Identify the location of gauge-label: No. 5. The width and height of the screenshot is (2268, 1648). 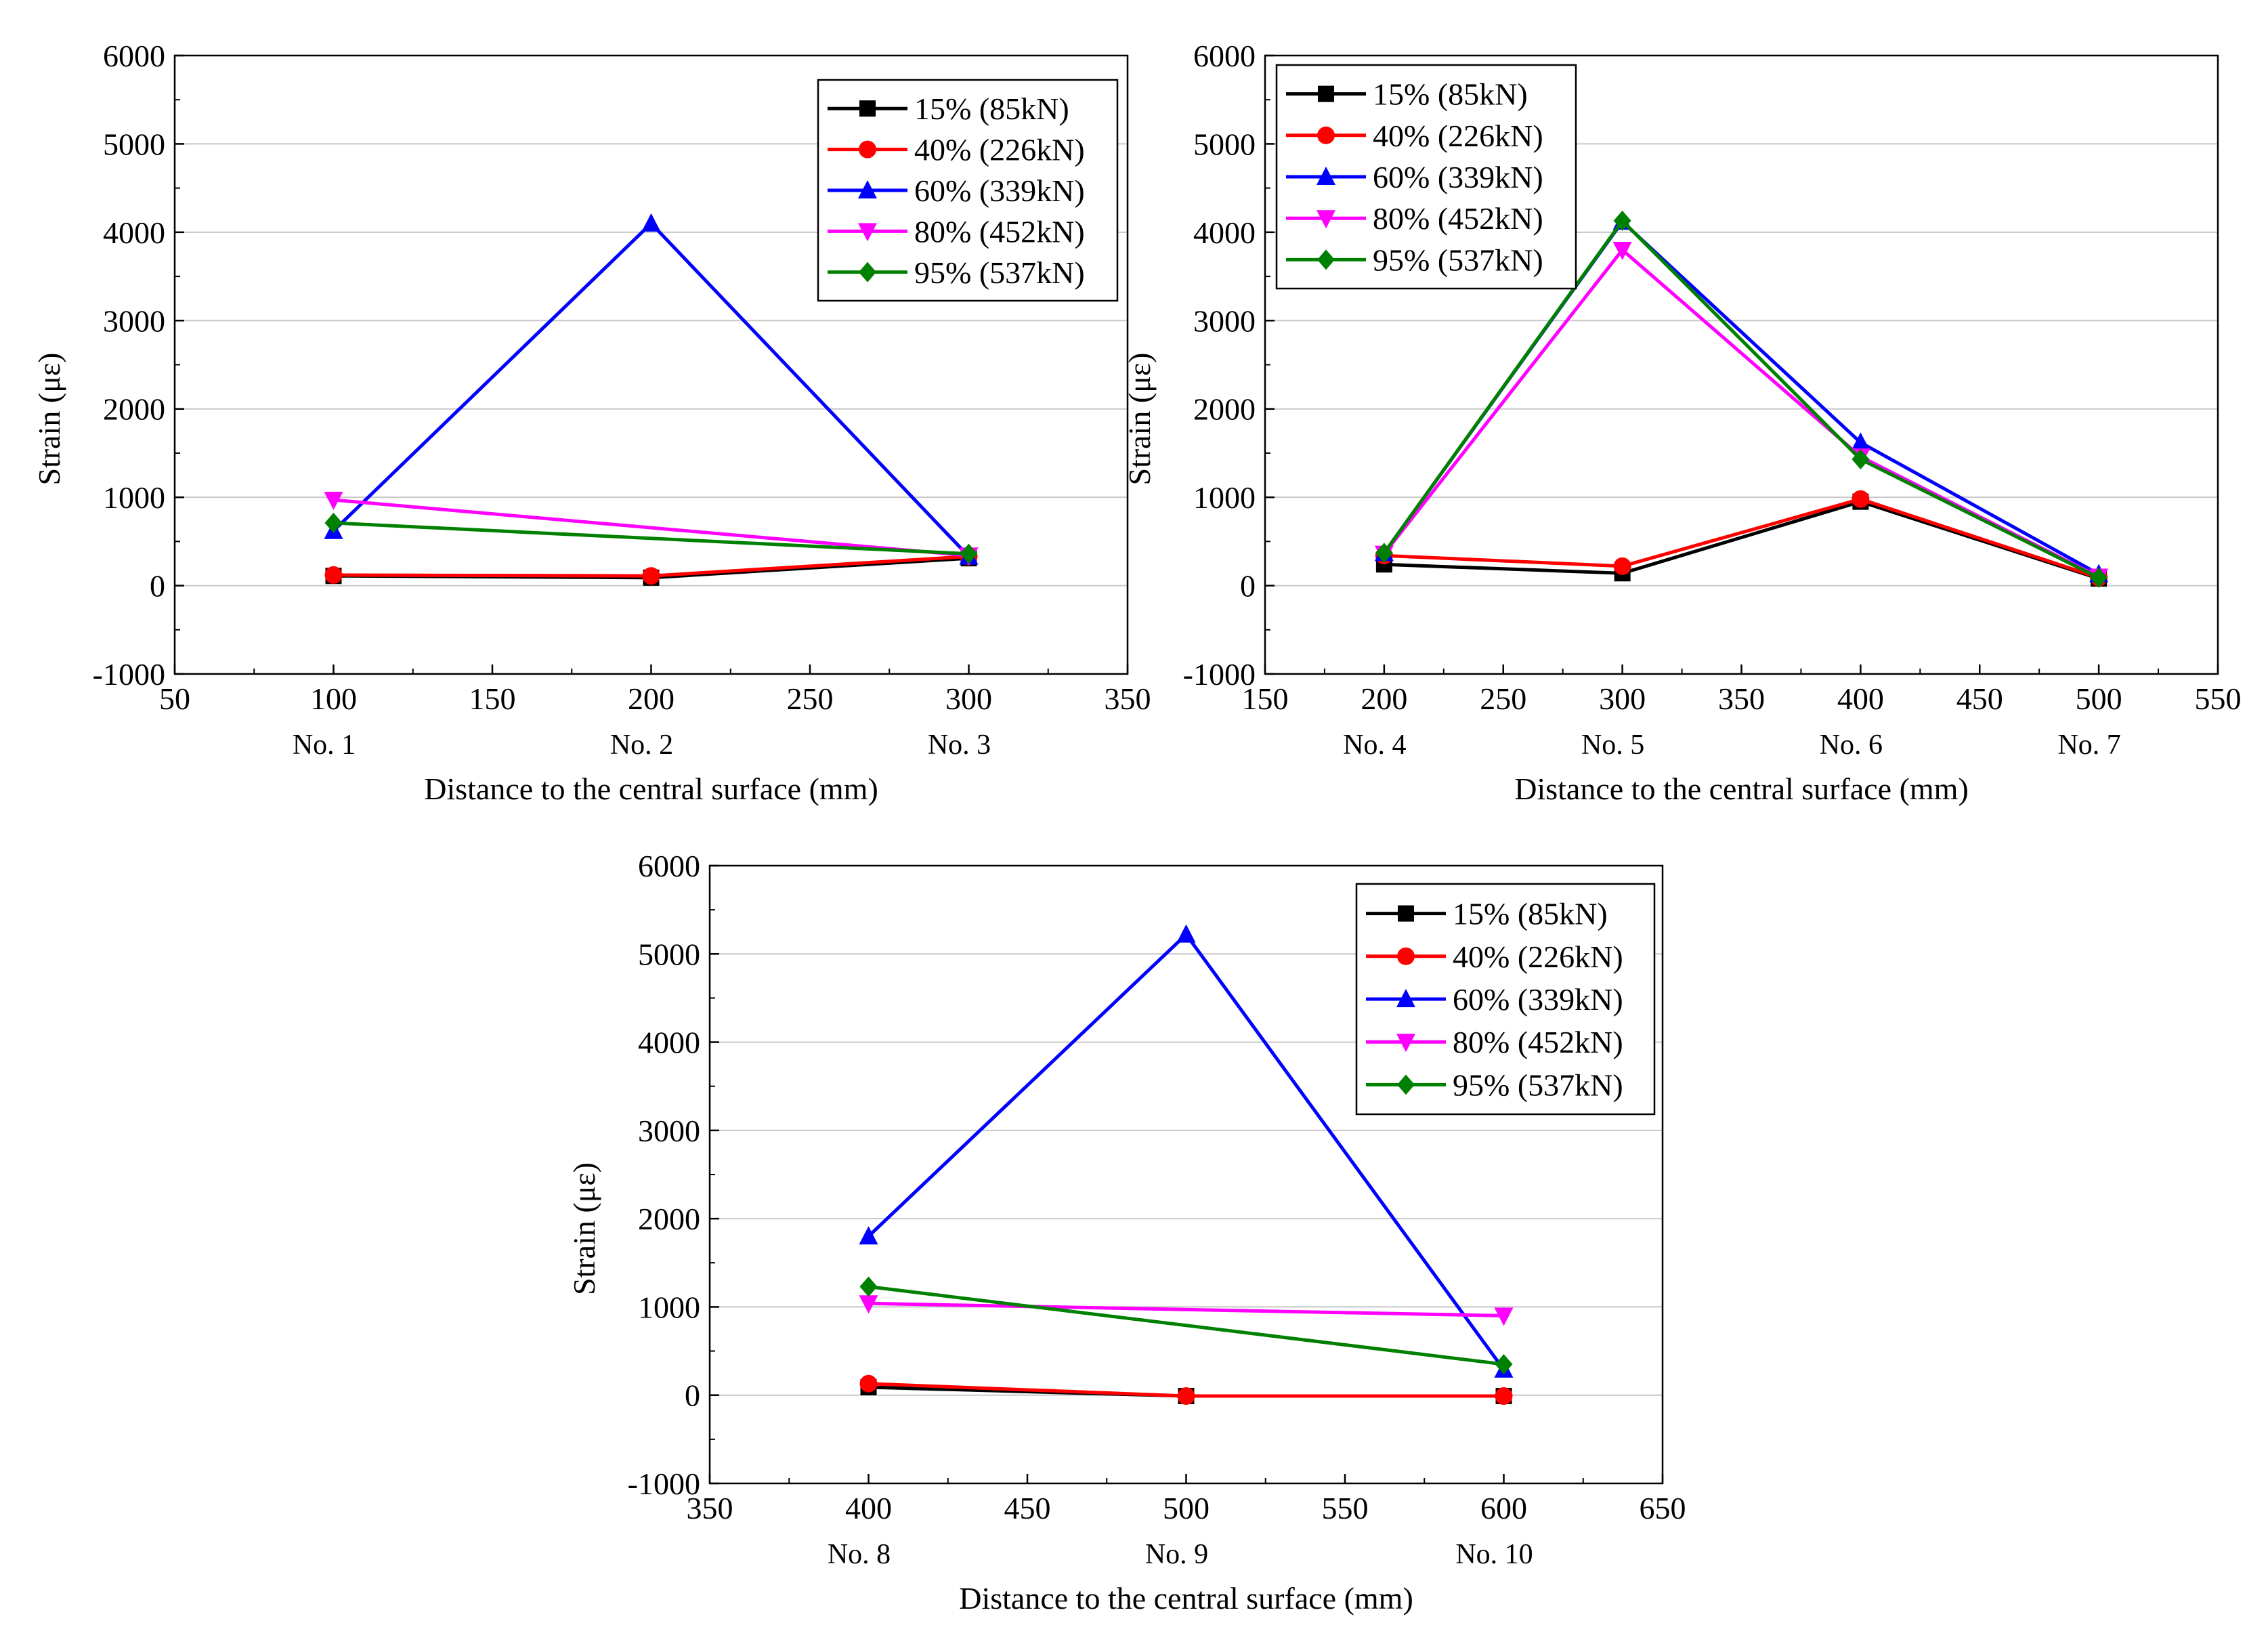
(1612, 745).